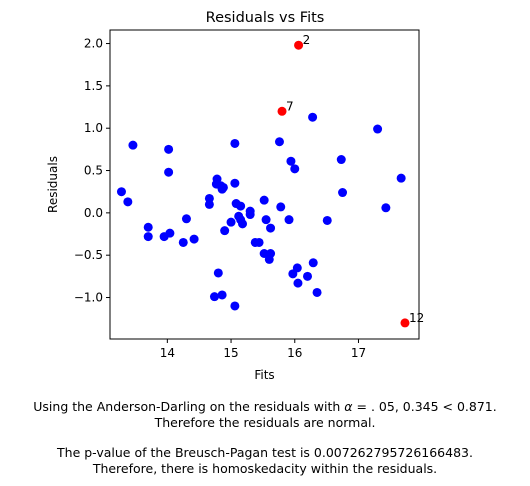 The width and height of the screenshot is (530, 486). What do you see at coordinates (93, 86) in the screenshot?
I see `y-tick-label: 1.5` at bounding box center [93, 86].